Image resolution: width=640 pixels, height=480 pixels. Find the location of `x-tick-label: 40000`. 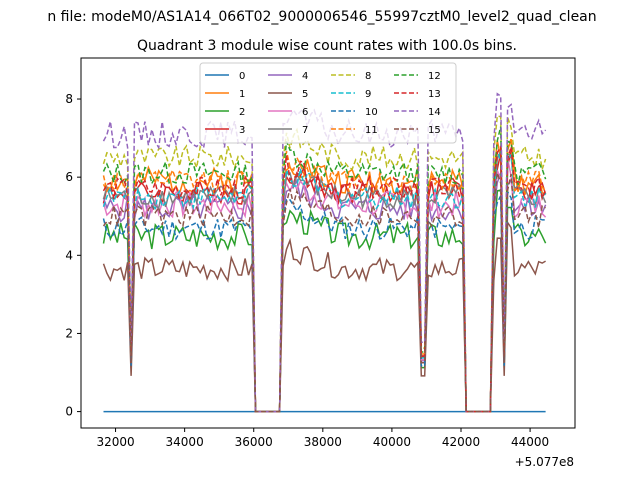

x-tick-label: 40000 is located at coordinates (392, 442).